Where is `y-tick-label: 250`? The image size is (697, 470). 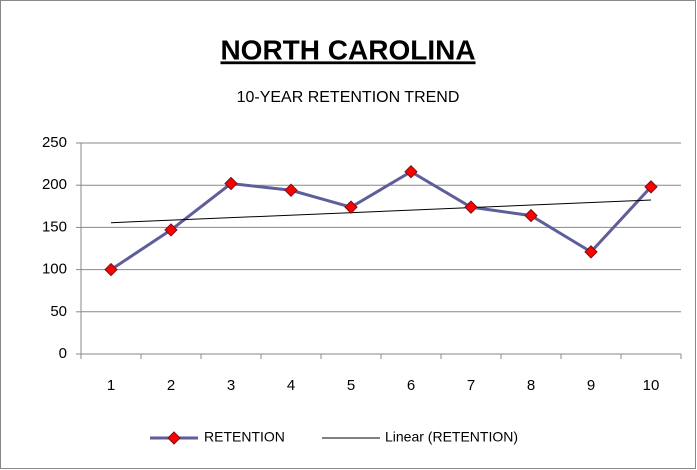
y-tick-label: 250 is located at coordinates (54, 142).